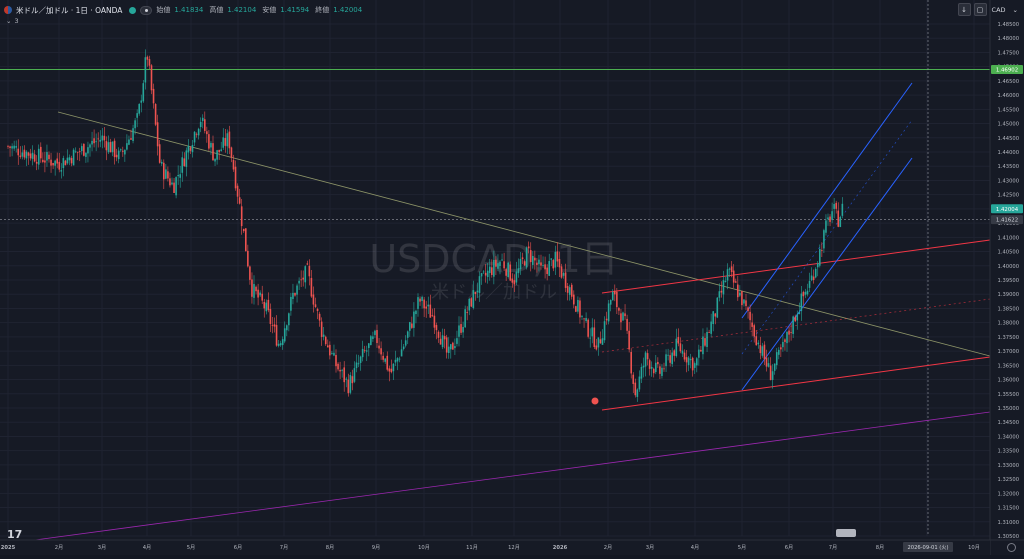  What do you see at coordinates (495, 547) in the screenshot?
I see `time-axis` at bounding box center [495, 547].